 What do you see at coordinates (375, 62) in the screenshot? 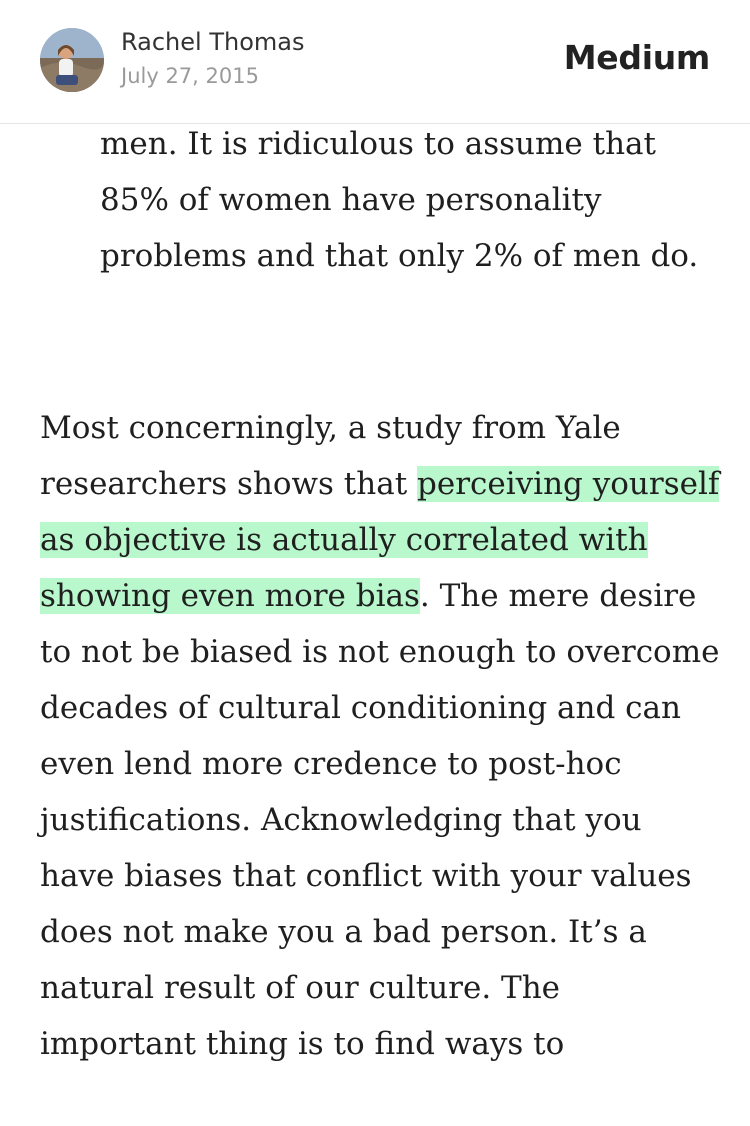
I see `post-header: Rachel Thomas July 27, 2015 Medium` at bounding box center [375, 62].